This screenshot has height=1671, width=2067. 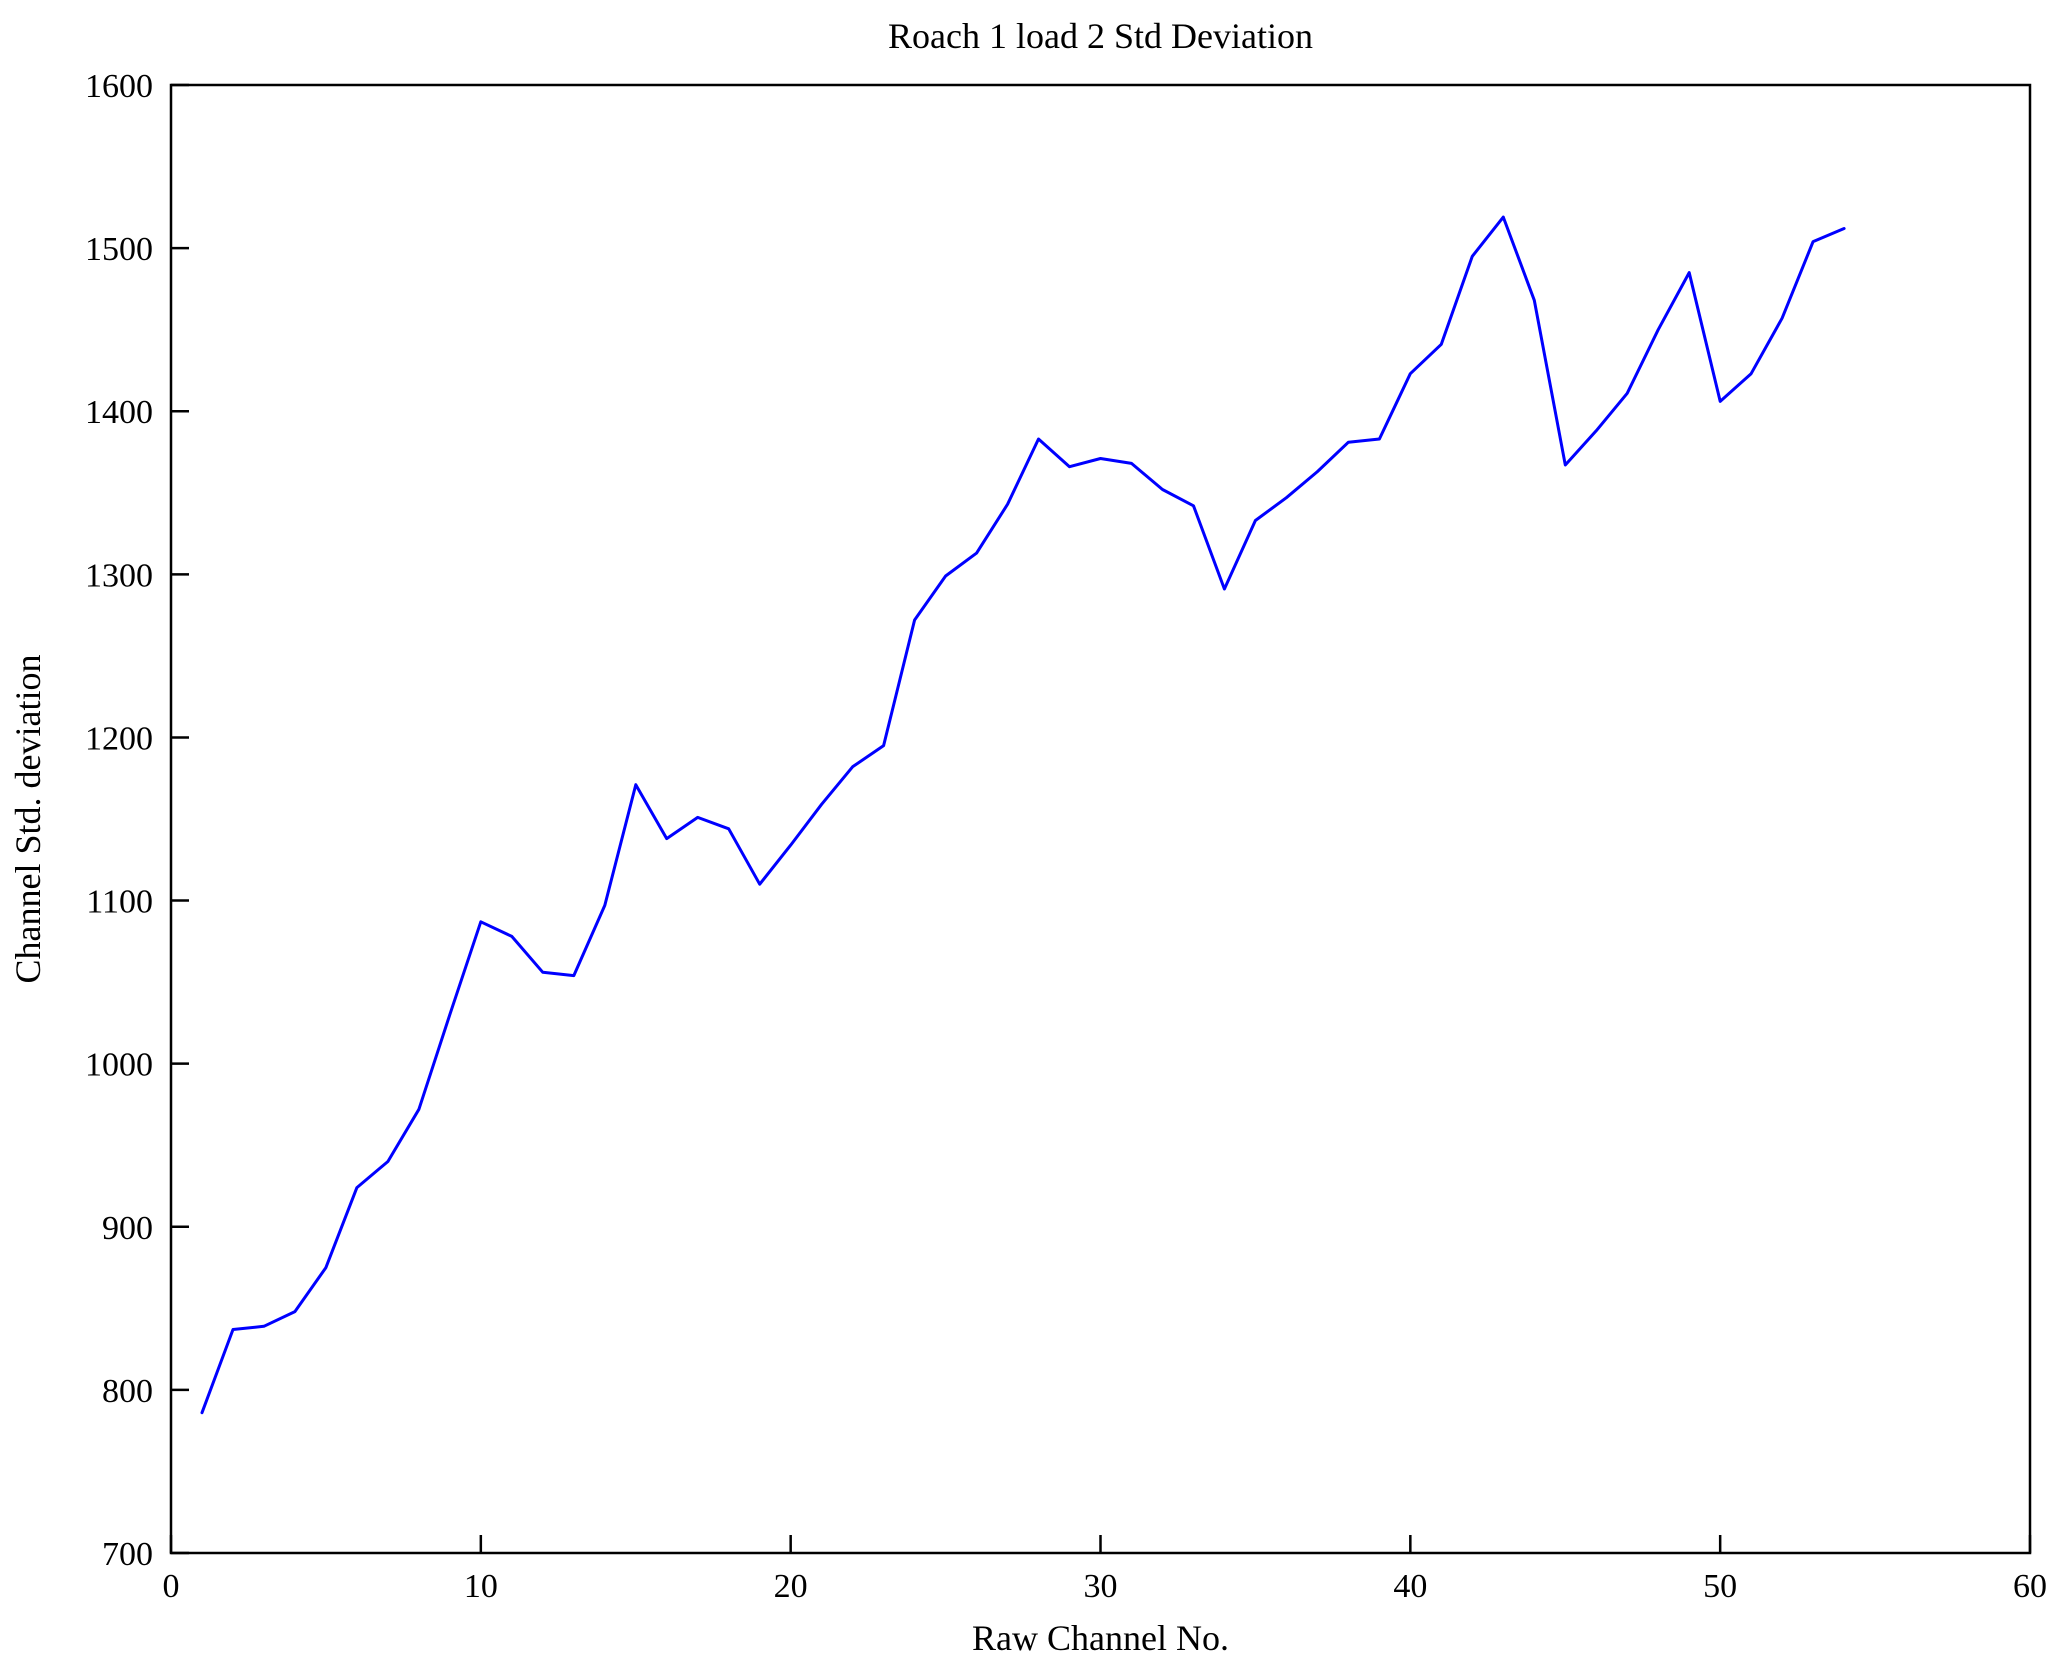 I want to click on y-axis-label: Channel Std. deviation, so click(x=28, y=819).